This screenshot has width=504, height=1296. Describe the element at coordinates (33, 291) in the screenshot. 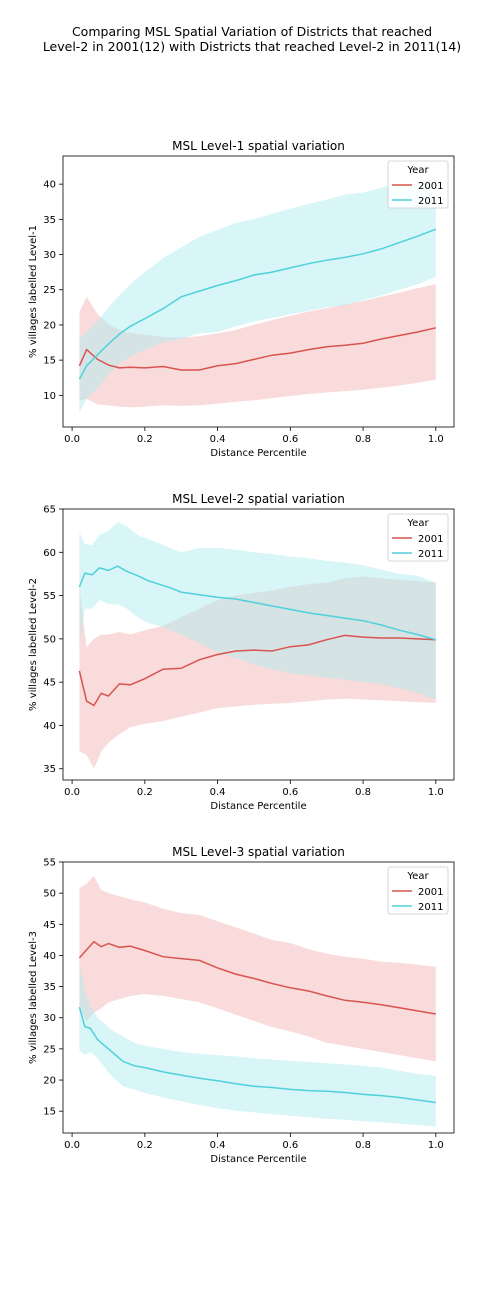

I see `y-axis-label: % villages labelled Level-1` at that location.